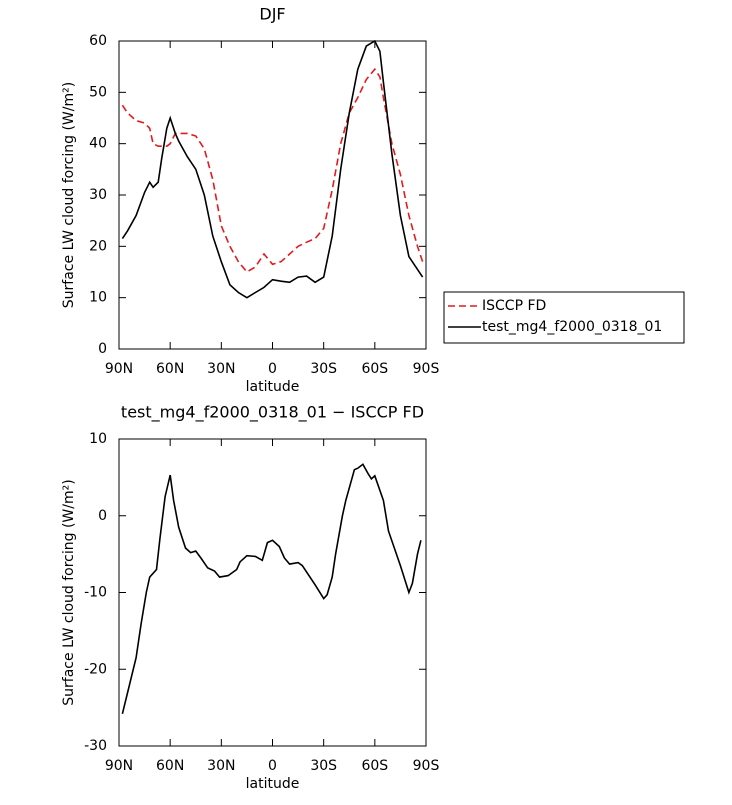 The height and width of the screenshot is (805, 732). I want to click on legend-label: ISCCP FD, so click(514, 306).